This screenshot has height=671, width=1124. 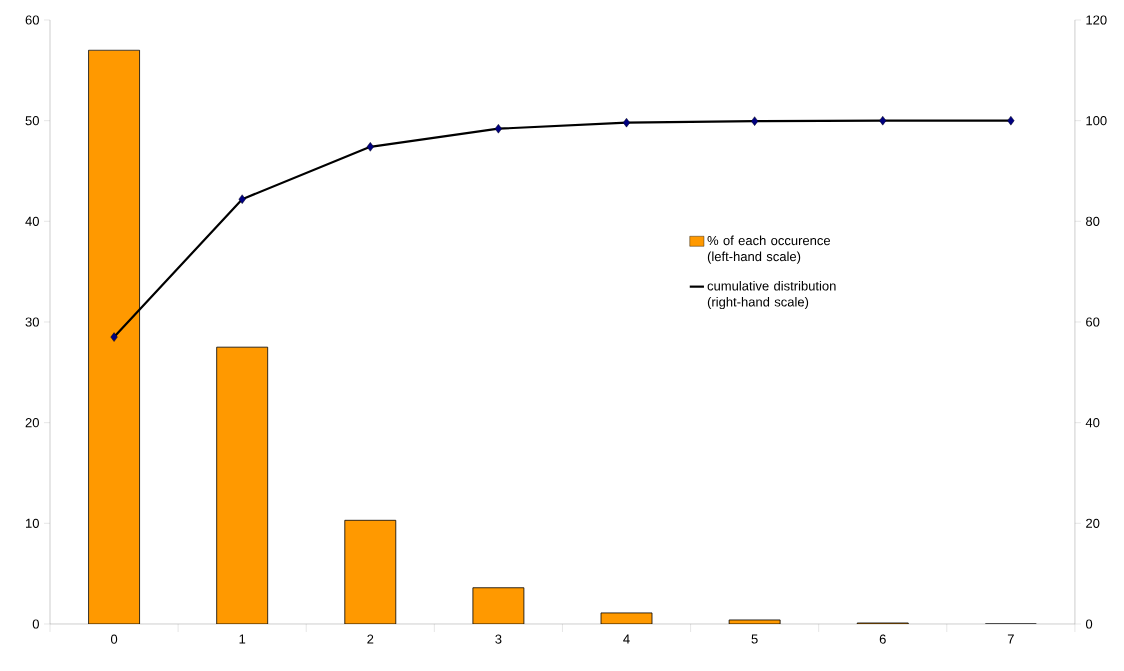 What do you see at coordinates (1092, 423) in the screenshot?
I see `y2-tick-label: 40` at bounding box center [1092, 423].